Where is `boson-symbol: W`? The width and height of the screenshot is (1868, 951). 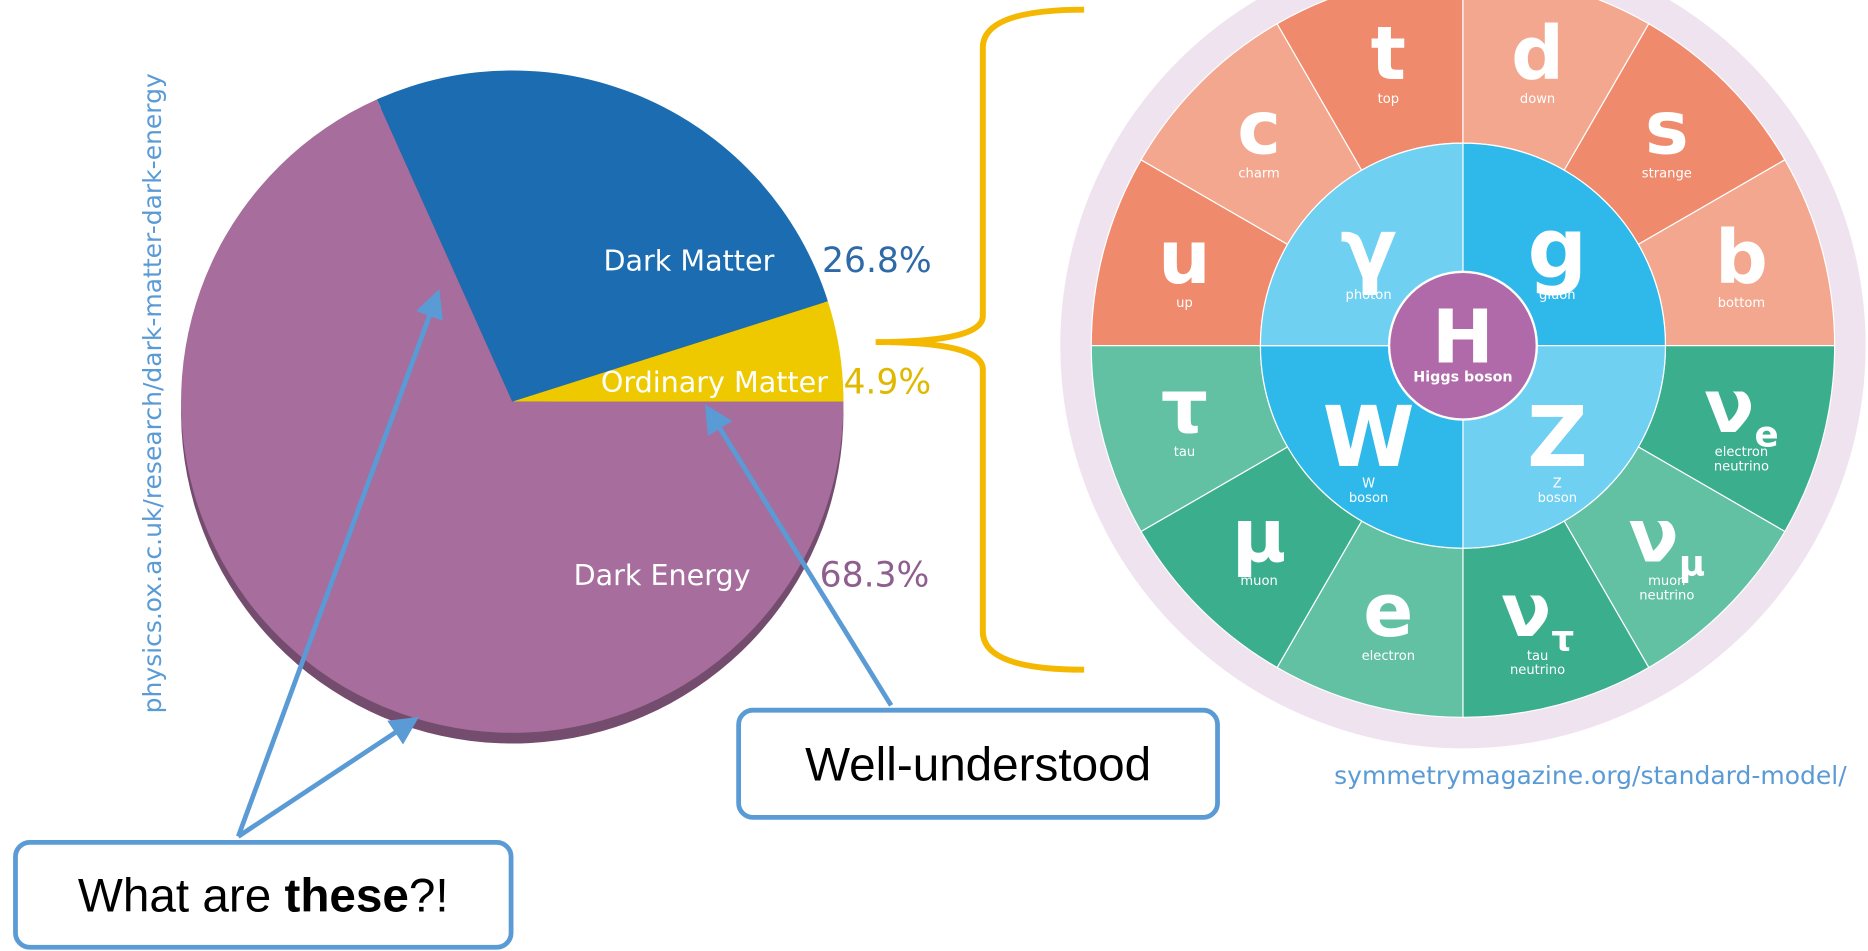 boson-symbol: W is located at coordinates (1369, 437).